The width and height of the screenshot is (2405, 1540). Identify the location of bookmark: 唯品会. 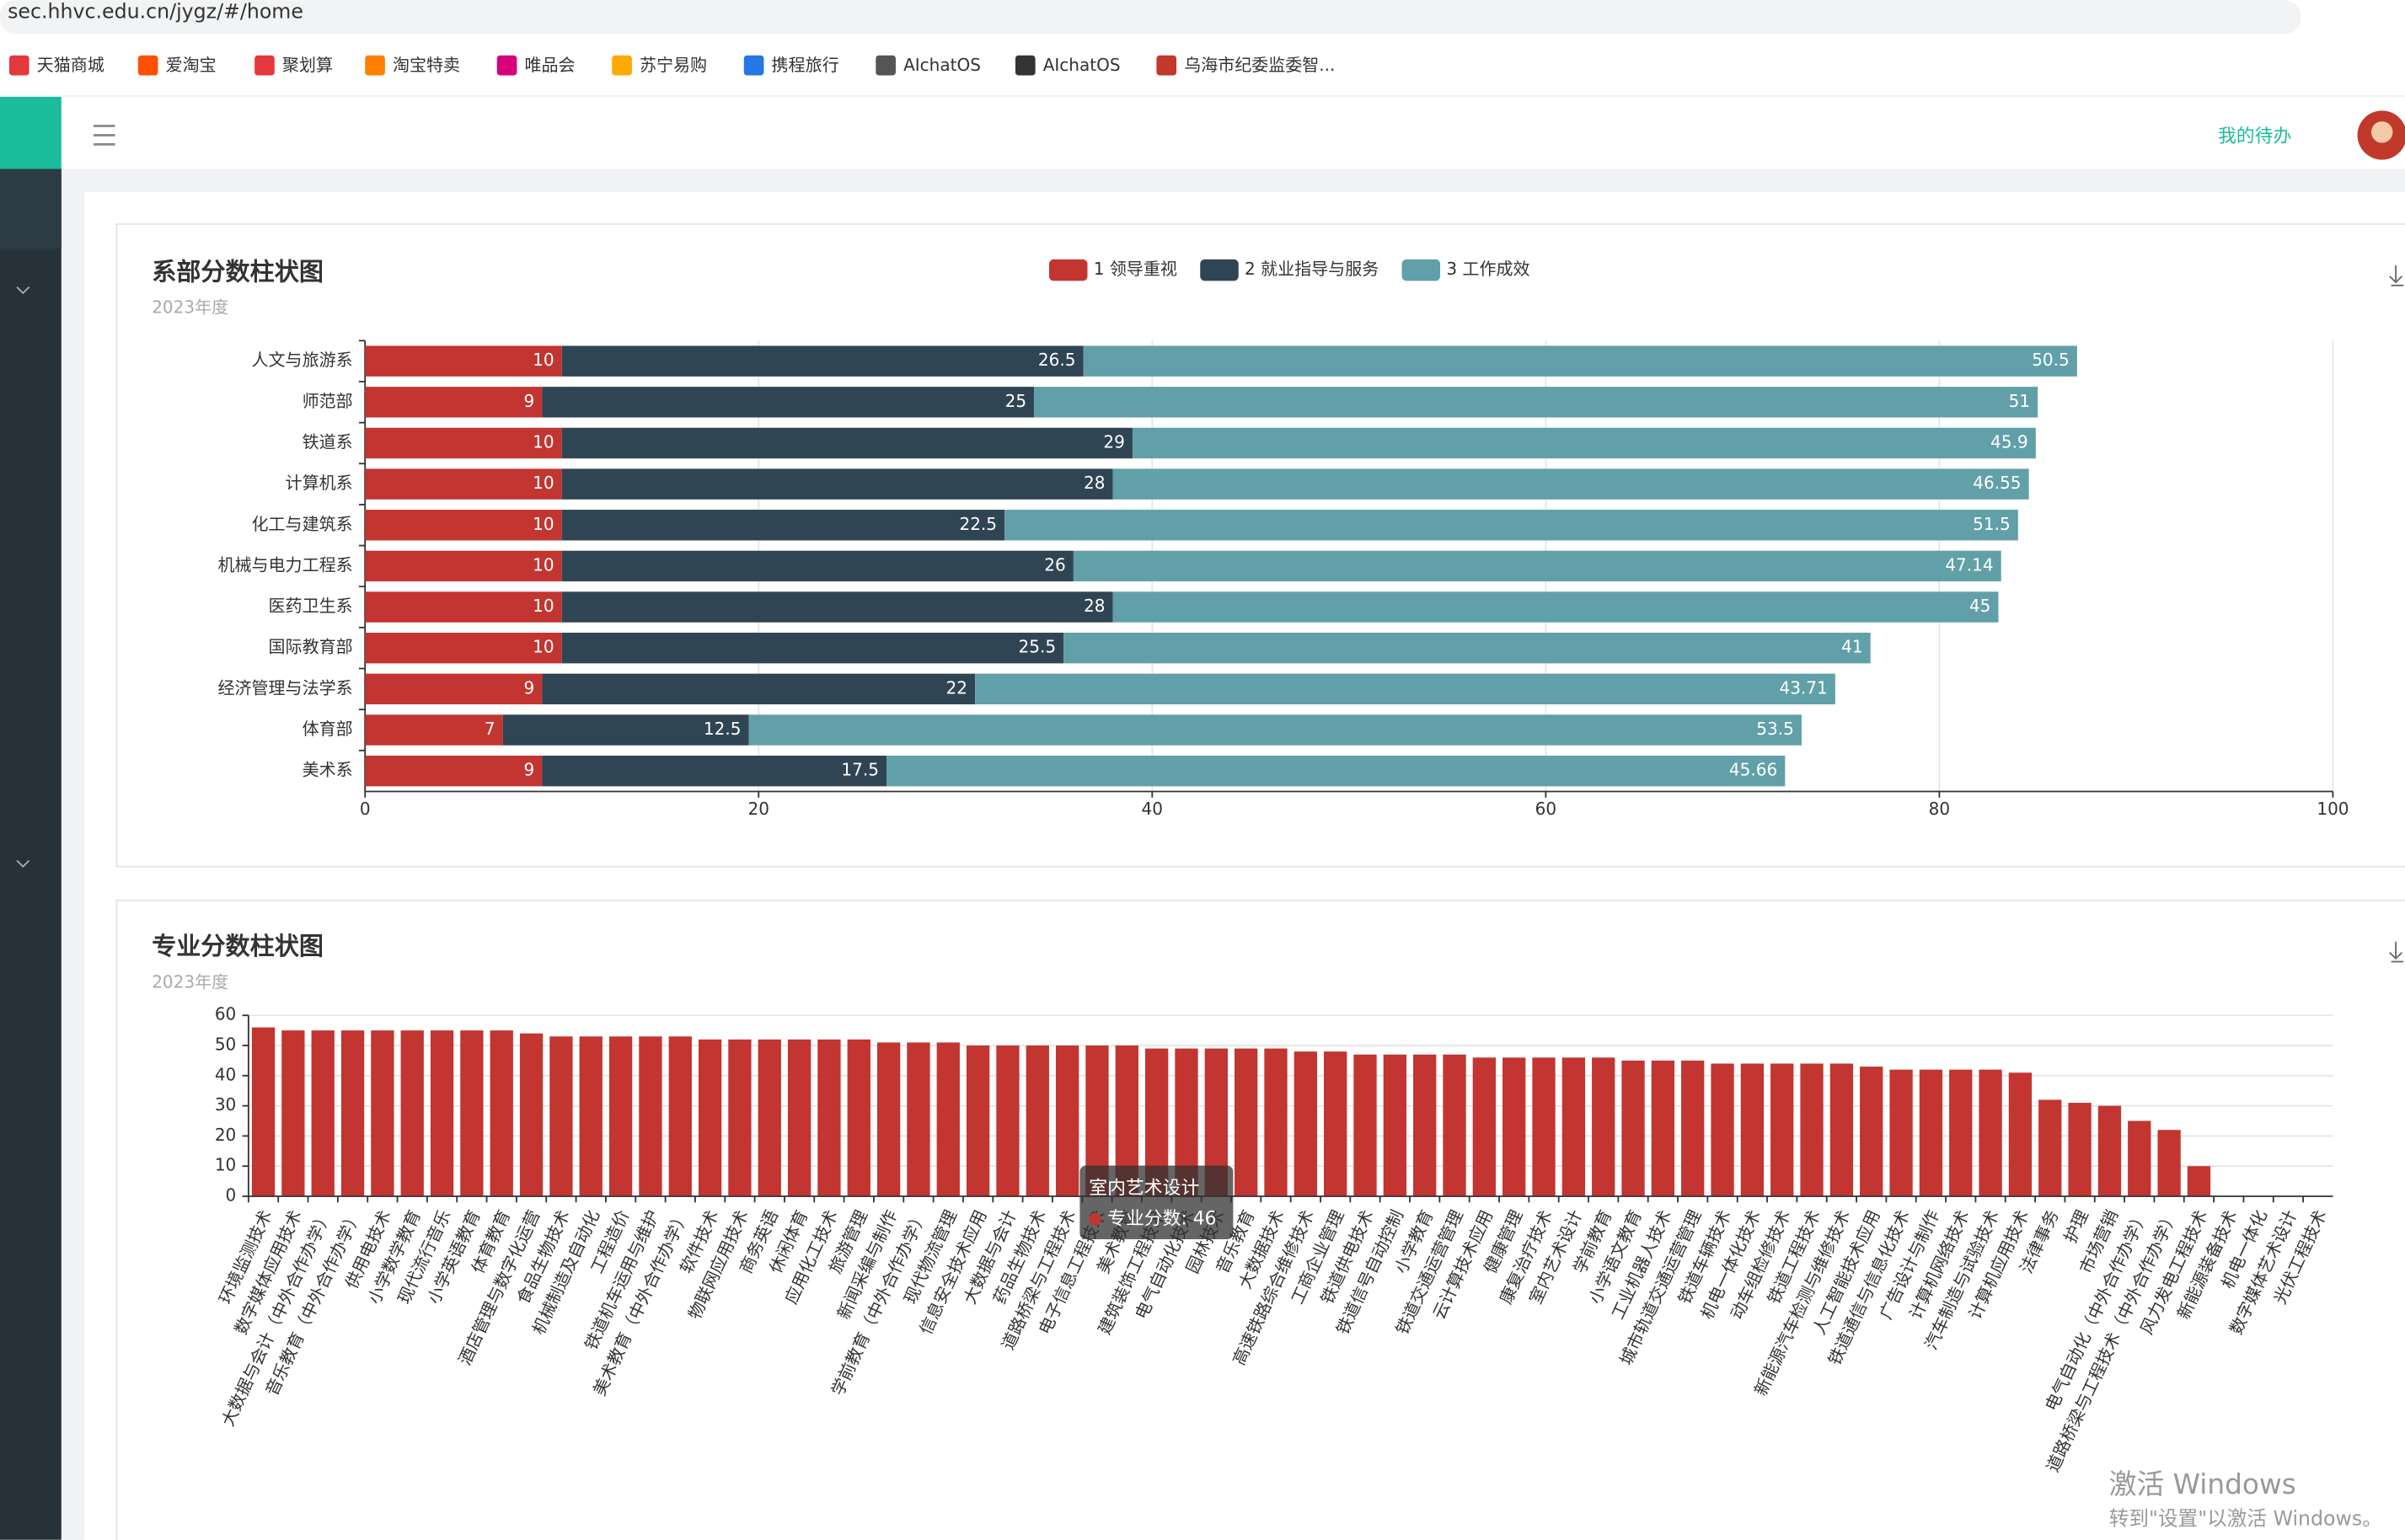
(549, 65).